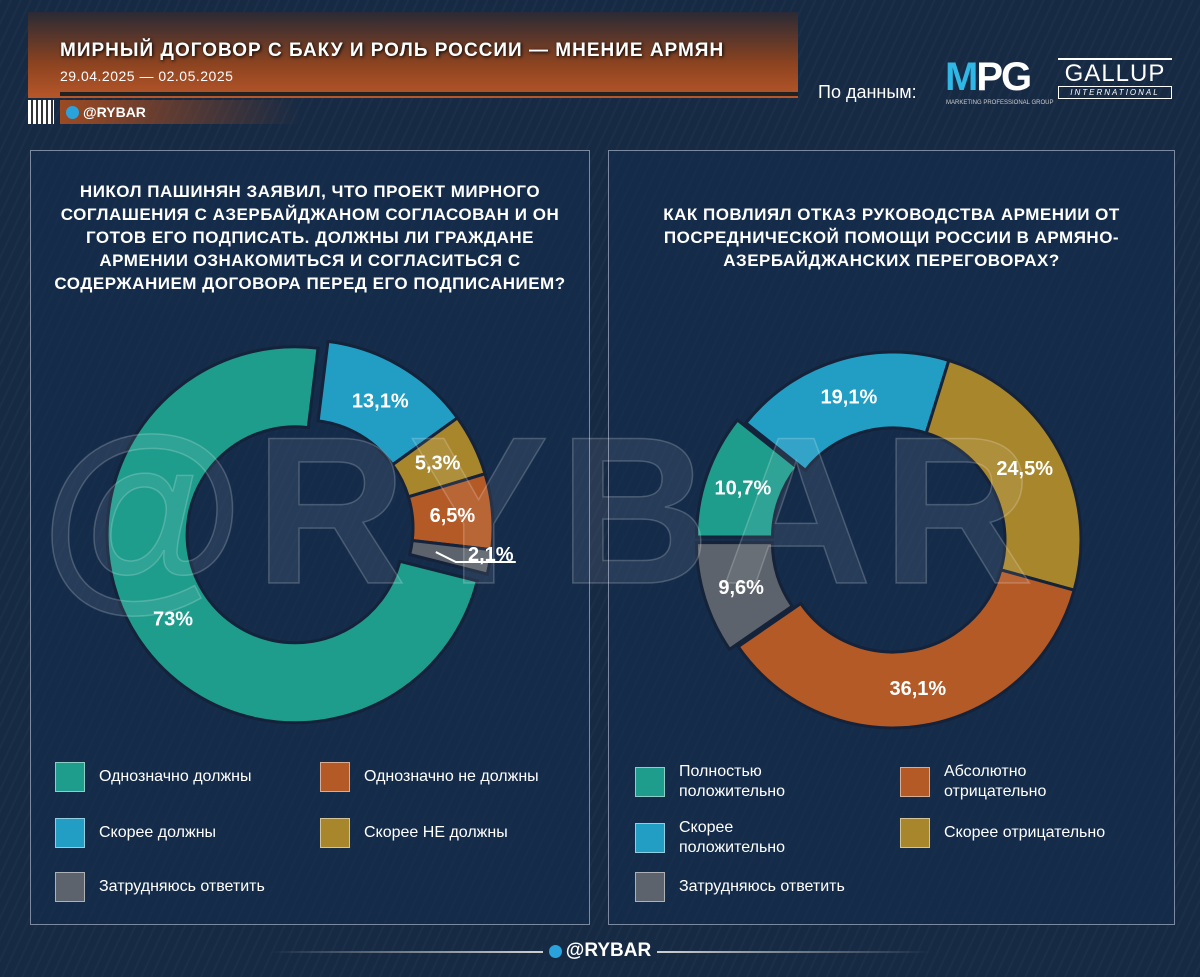  Describe the element at coordinates (158, 832) in the screenshot. I see `legend-label: Скорее должны` at that location.